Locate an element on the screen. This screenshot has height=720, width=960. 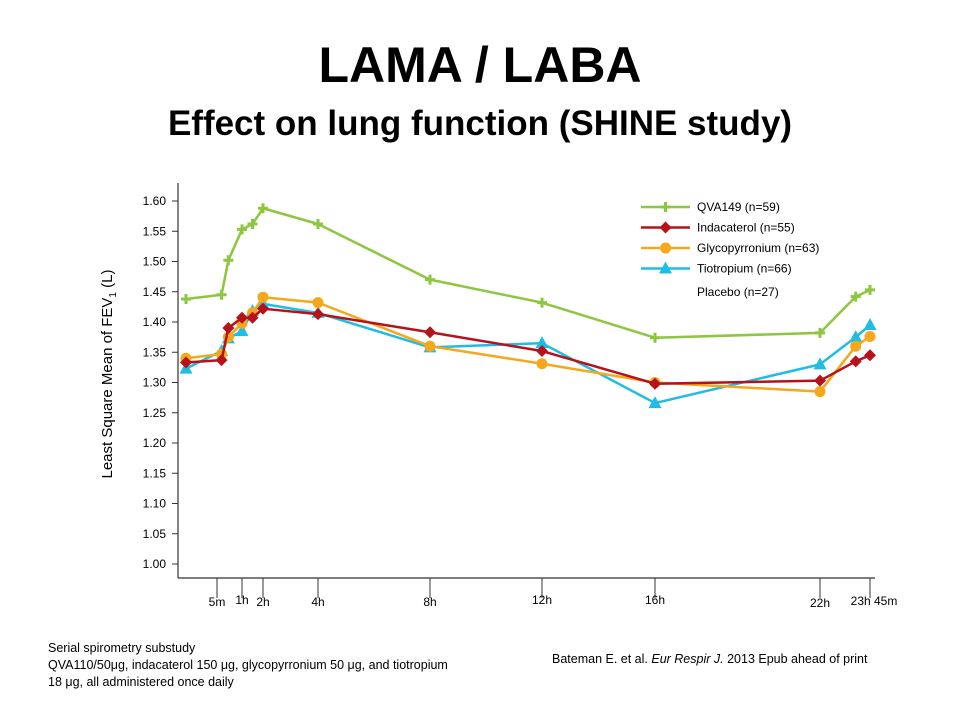
y-tick-label: 1.15 is located at coordinates (155, 473).